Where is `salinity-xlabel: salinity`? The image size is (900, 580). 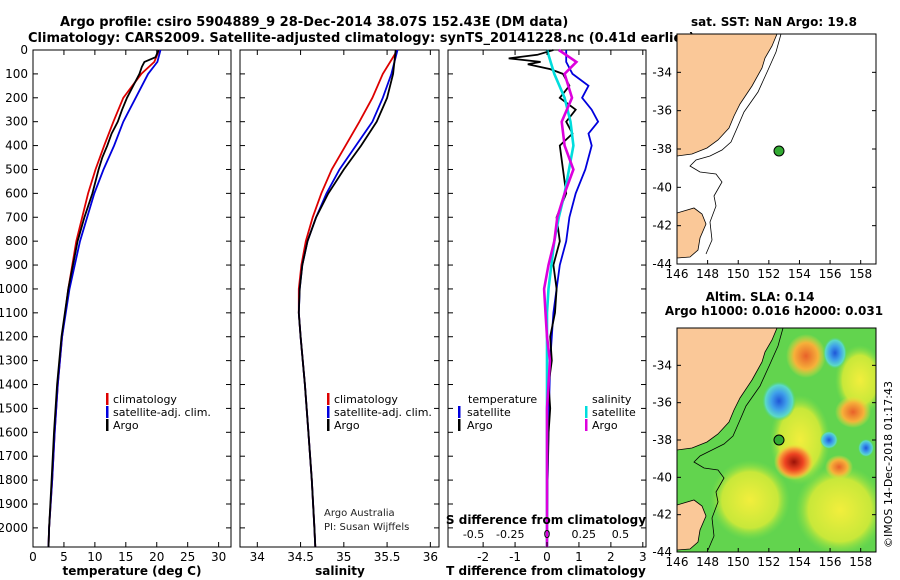 salinity-xlabel: salinity is located at coordinates (340, 571).